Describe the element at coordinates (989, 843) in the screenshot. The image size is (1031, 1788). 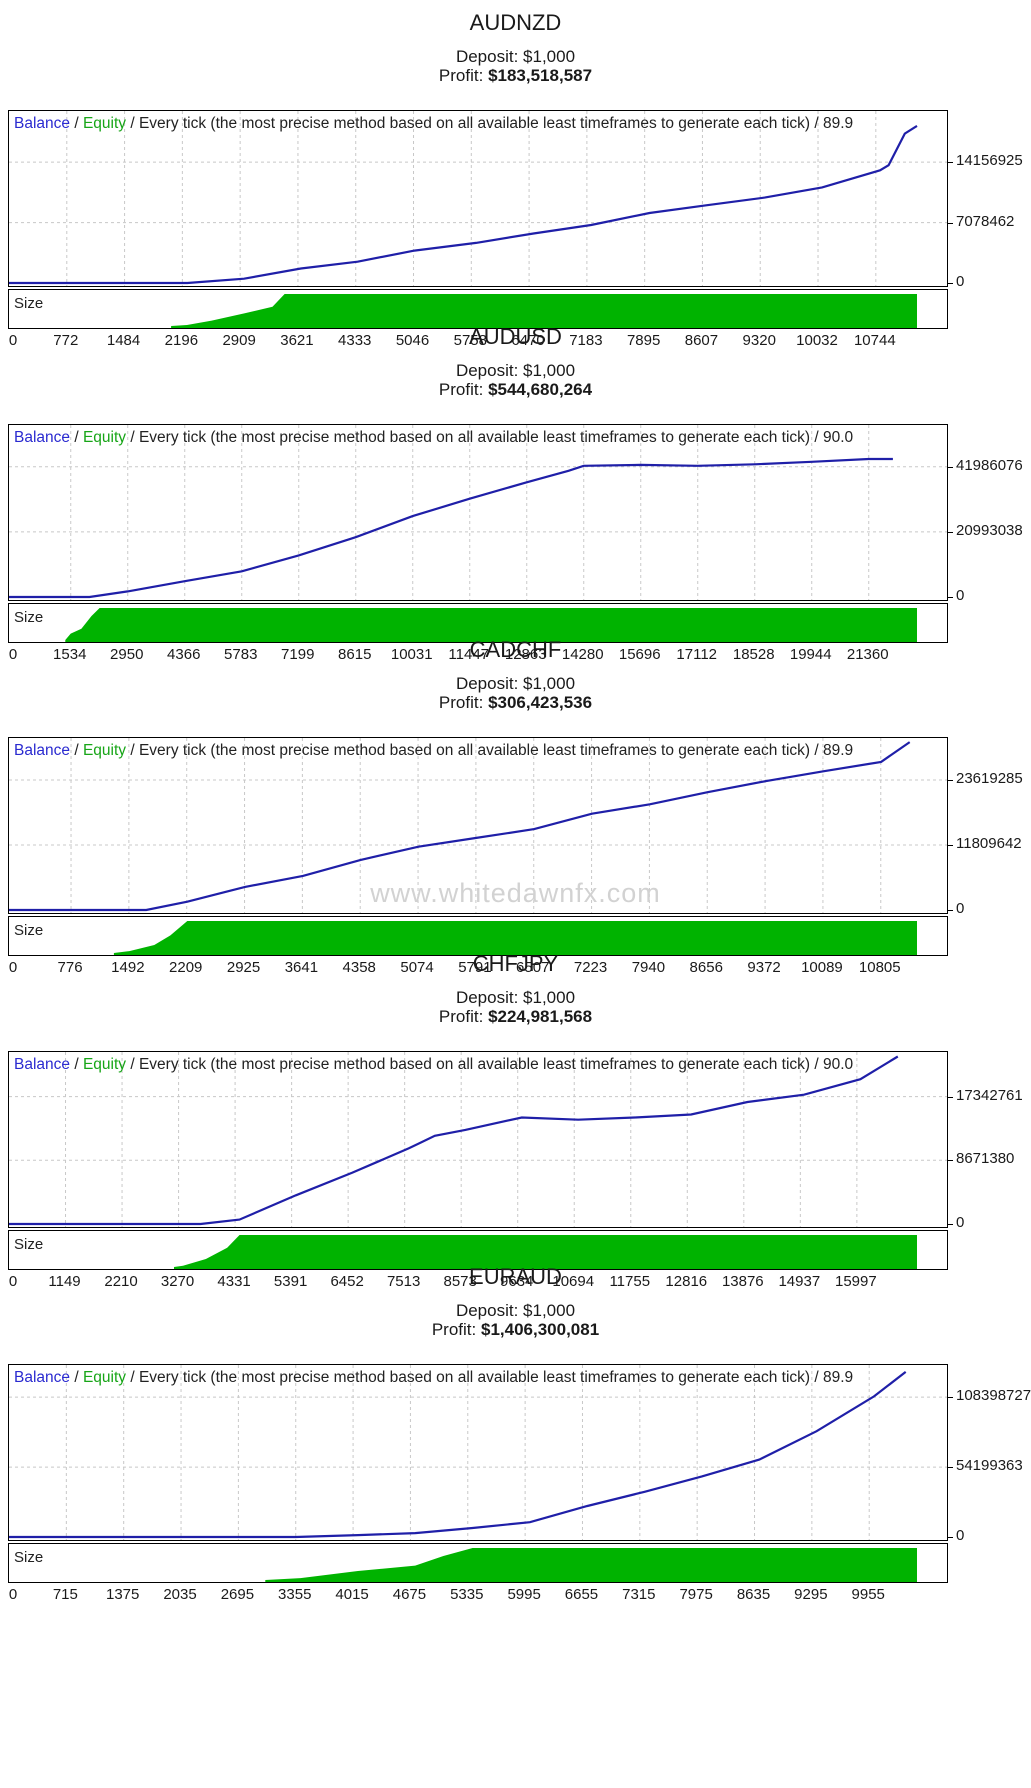
I see `y-tick-label: 11809642` at that location.